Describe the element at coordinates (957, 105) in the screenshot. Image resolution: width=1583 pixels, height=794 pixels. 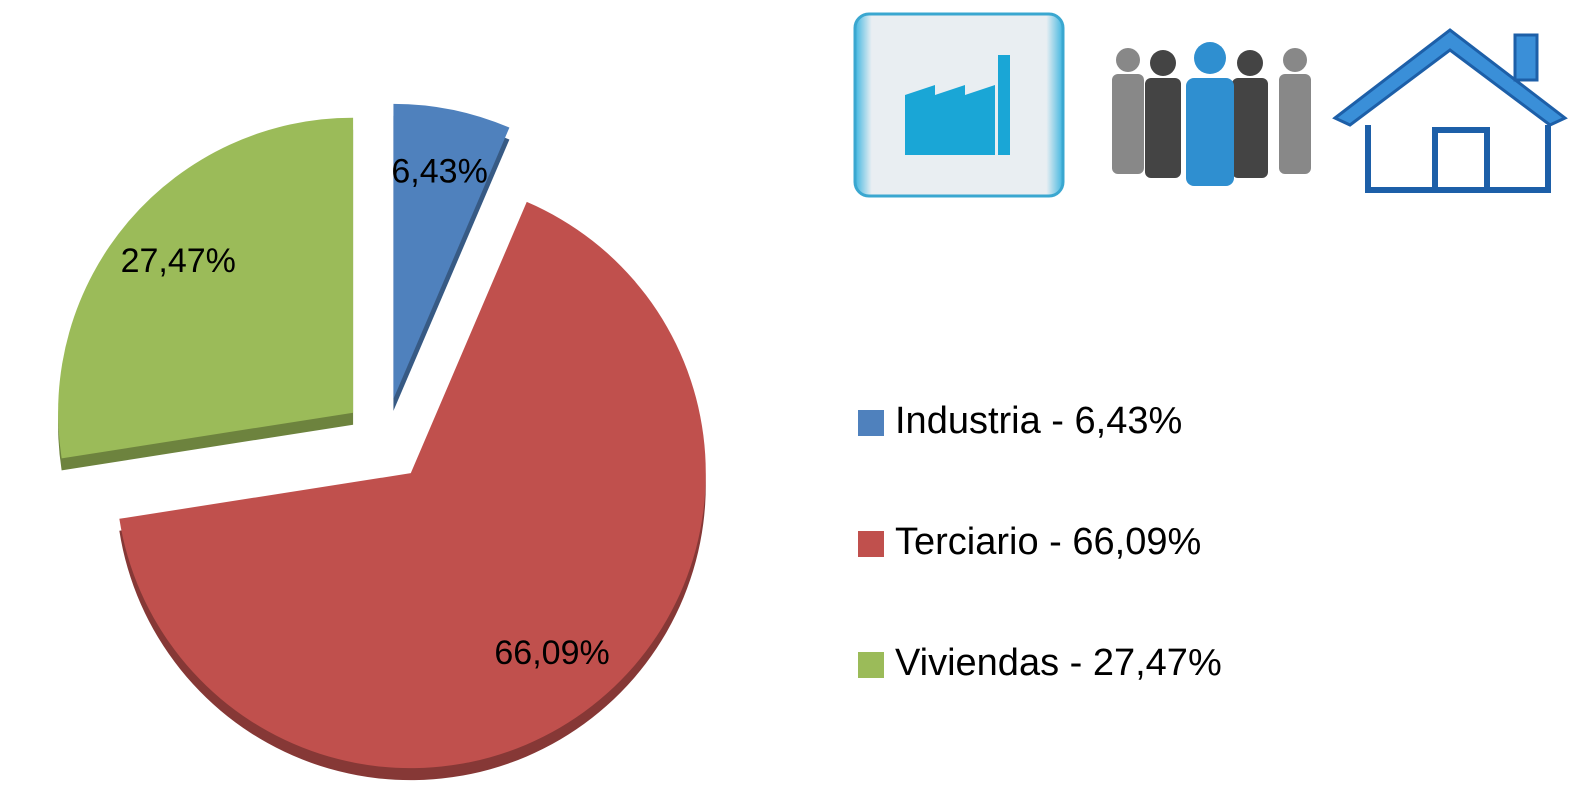
I see `factory-shape` at that location.